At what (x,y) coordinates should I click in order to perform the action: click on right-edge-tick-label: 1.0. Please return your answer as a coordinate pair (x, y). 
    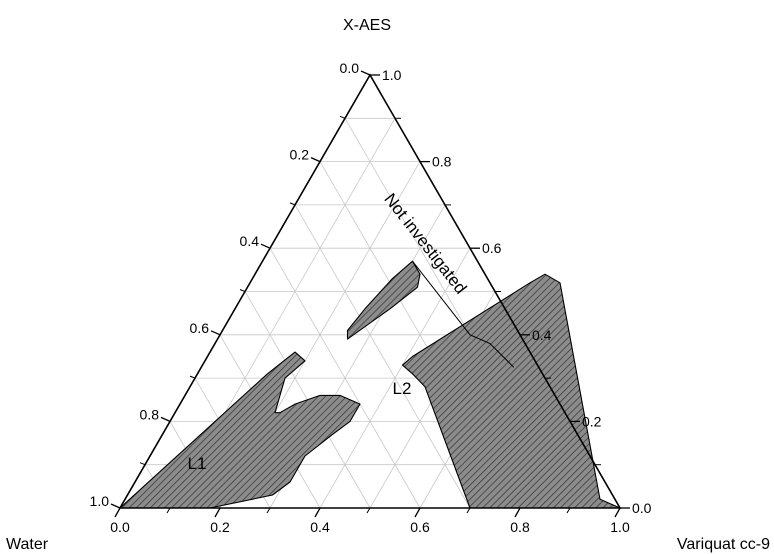
    Looking at the image, I should click on (392, 75).